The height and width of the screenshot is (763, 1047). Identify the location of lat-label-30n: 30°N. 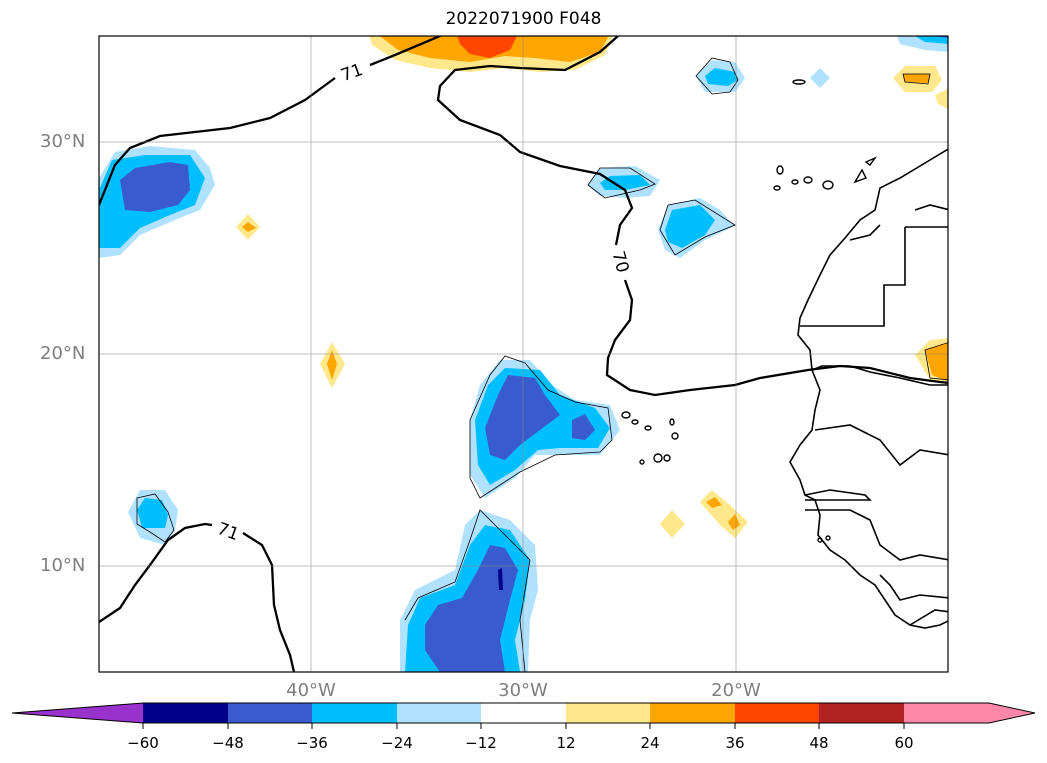
(63, 141).